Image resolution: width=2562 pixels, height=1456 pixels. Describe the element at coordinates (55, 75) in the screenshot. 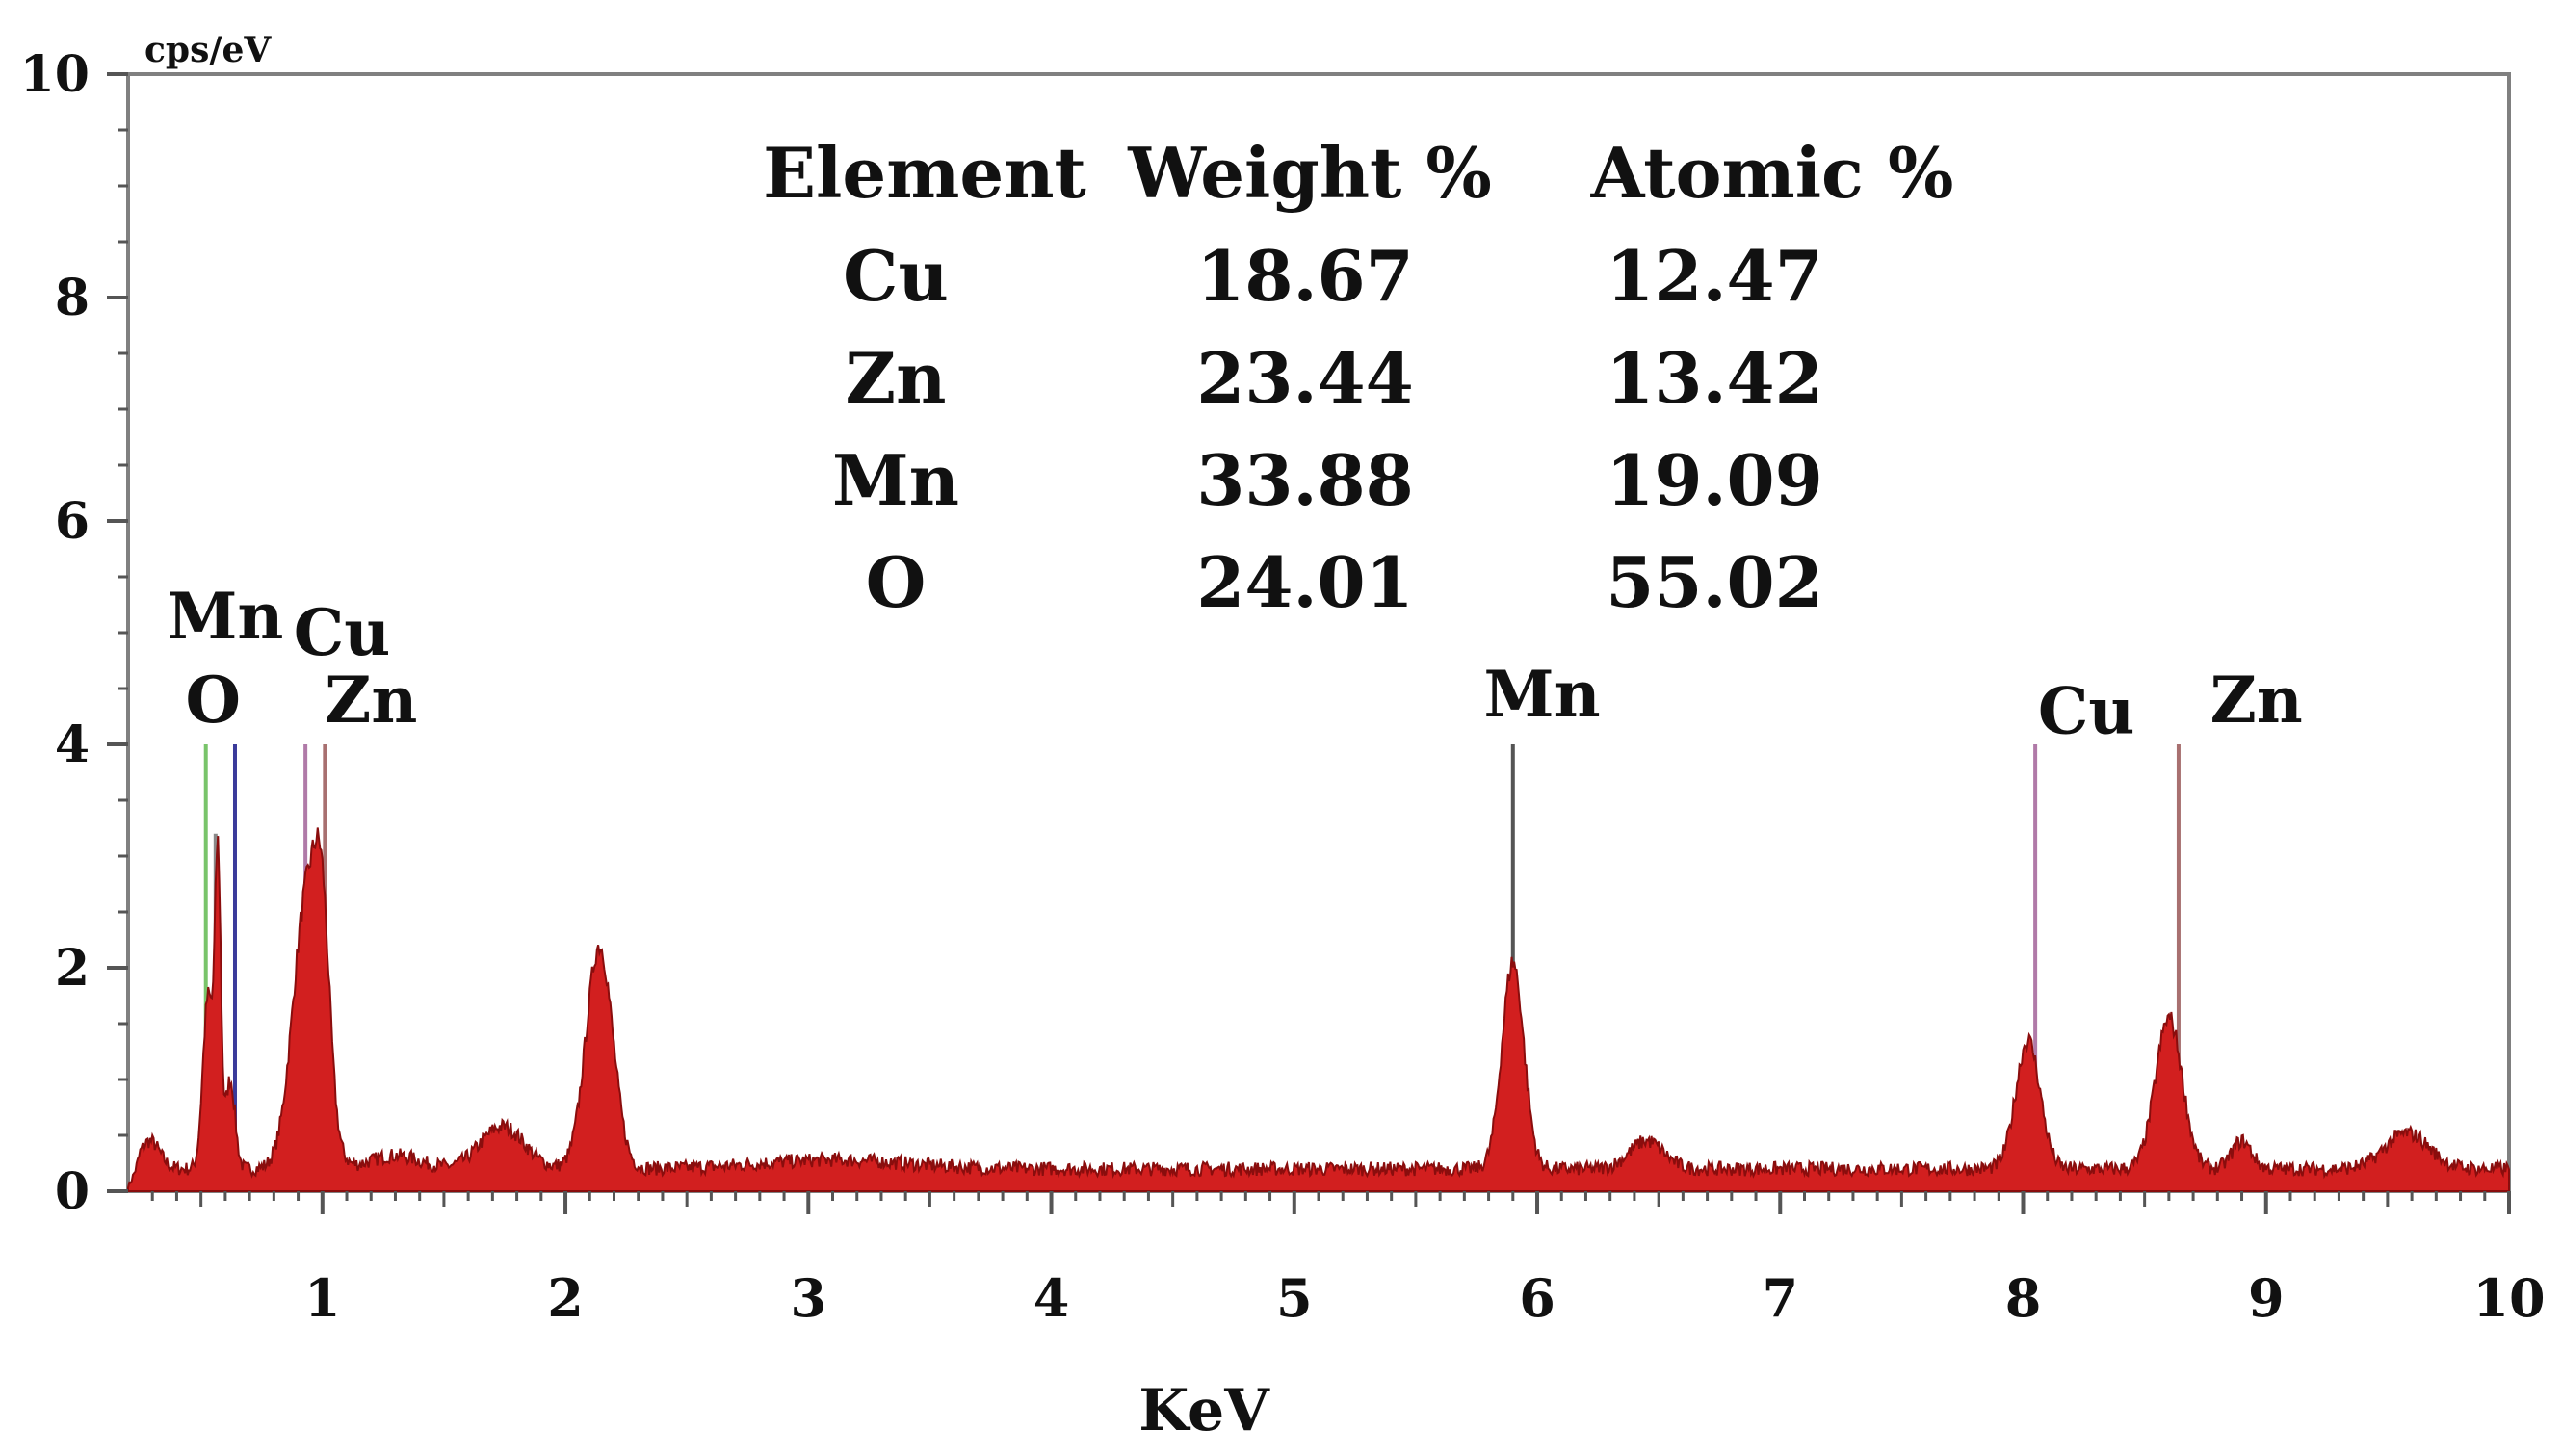

I see `y-tick-label: 10` at that location.